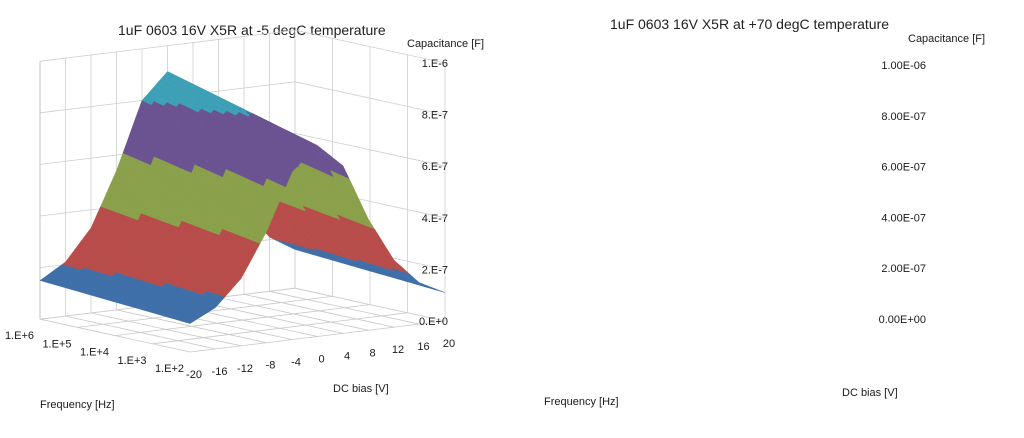  What do you see at coordinates (252, 30) in the screenshot?
I see `chart-title: 1uF 0603 16V X5R at -5 degC temperature` at bounding box center [252, 30].